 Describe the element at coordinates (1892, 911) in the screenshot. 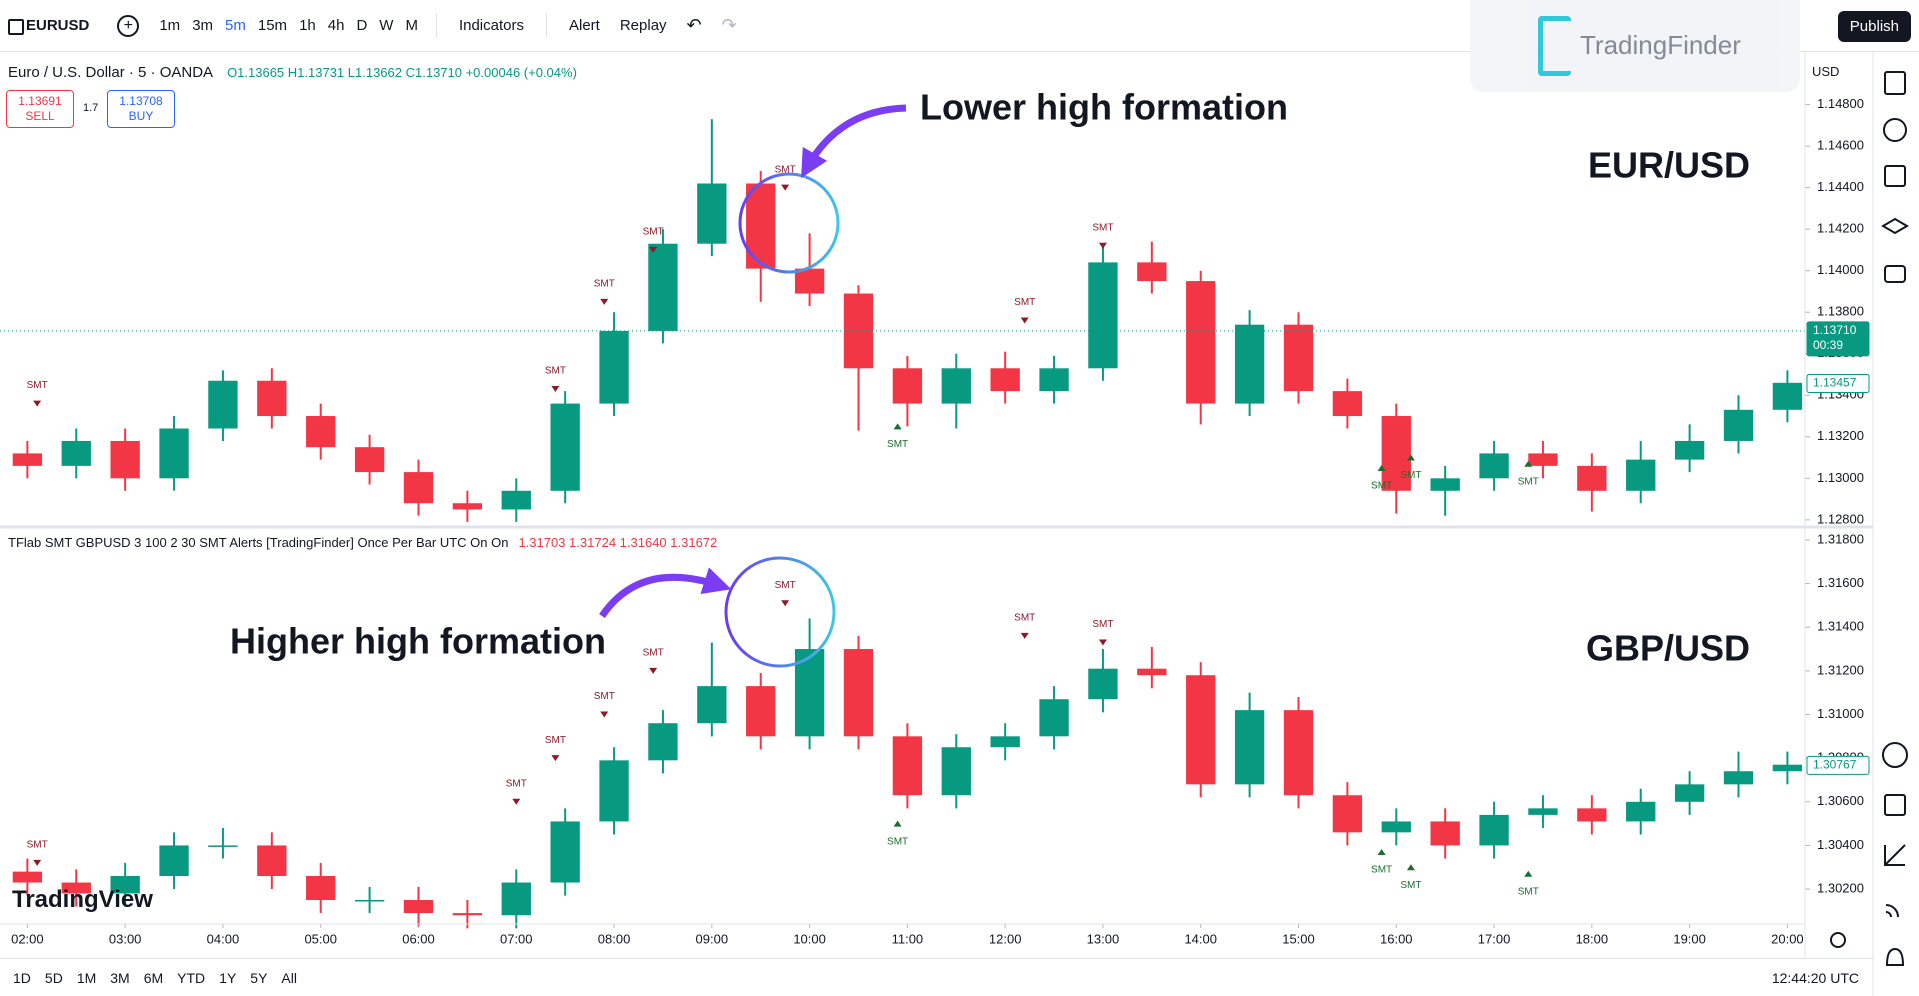

I see `icon-stream` at that location.